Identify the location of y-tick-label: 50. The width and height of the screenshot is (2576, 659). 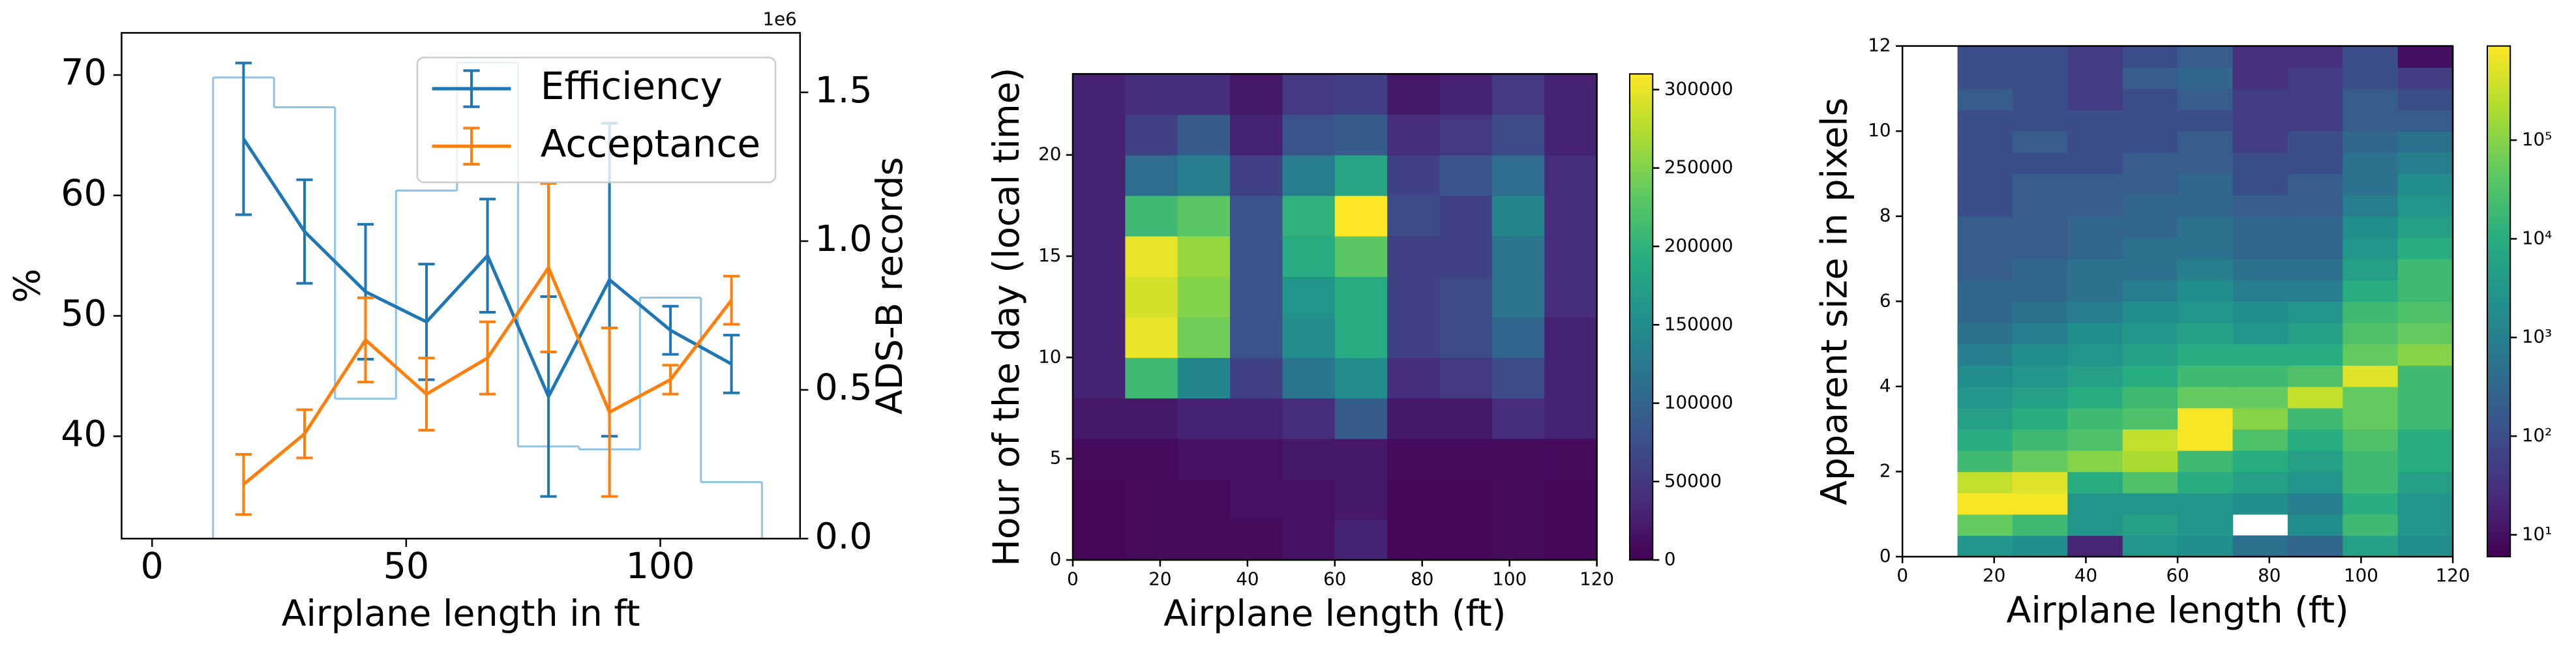
(84, 314).